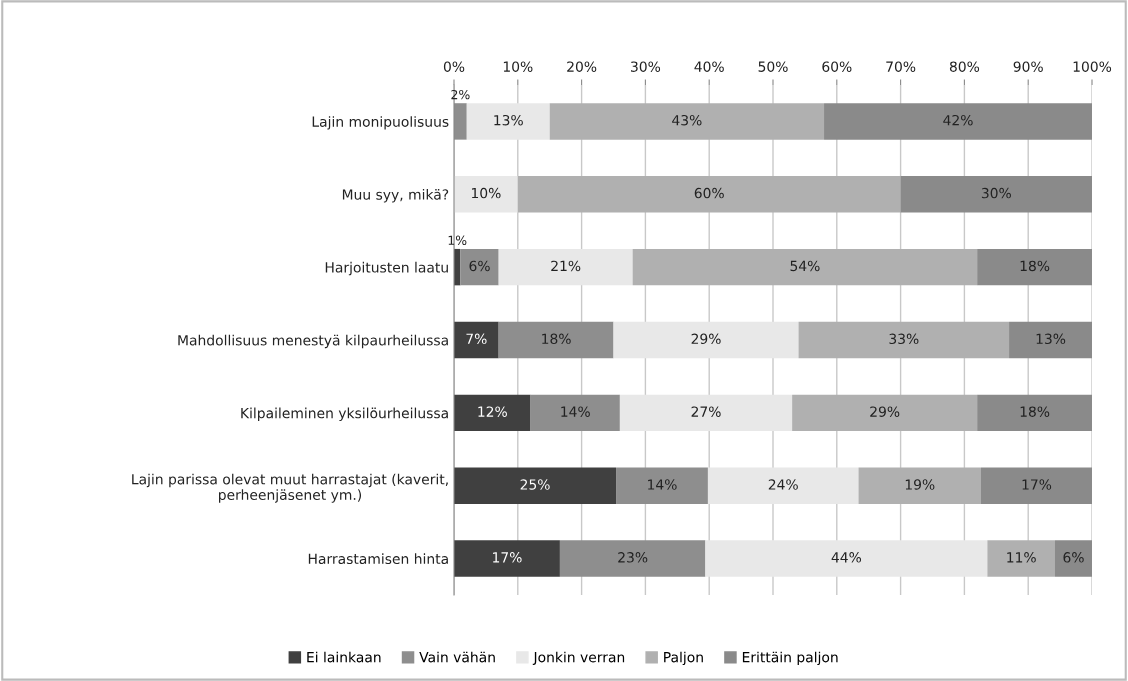 Image resolution: width=1128 pixels, height=681 pixels. What do you see at coordinates (709, 66) in the screenshot?
I see `x-tick-label: 40%` at bounding box center [709, 66].